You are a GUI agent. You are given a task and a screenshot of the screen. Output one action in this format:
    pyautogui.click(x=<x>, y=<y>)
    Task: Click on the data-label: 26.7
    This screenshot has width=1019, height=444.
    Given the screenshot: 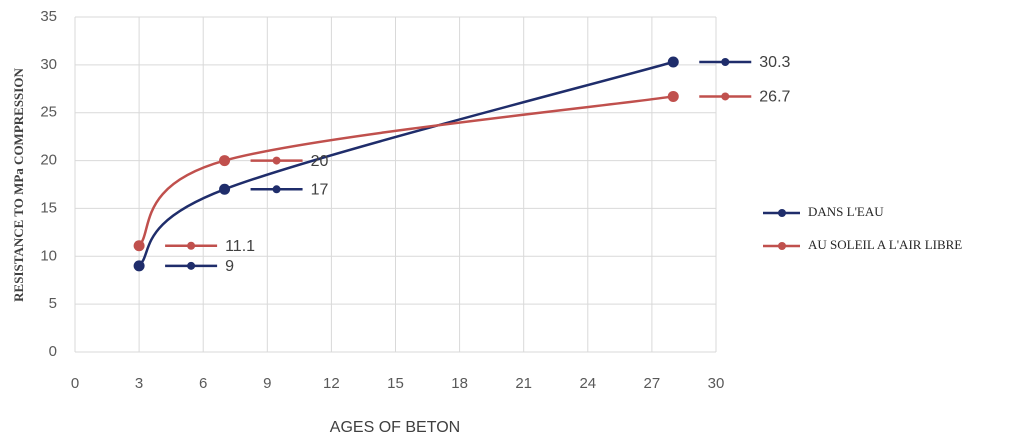 What is the action you would take?
    pyautogui.click(x=774, y=97)
    